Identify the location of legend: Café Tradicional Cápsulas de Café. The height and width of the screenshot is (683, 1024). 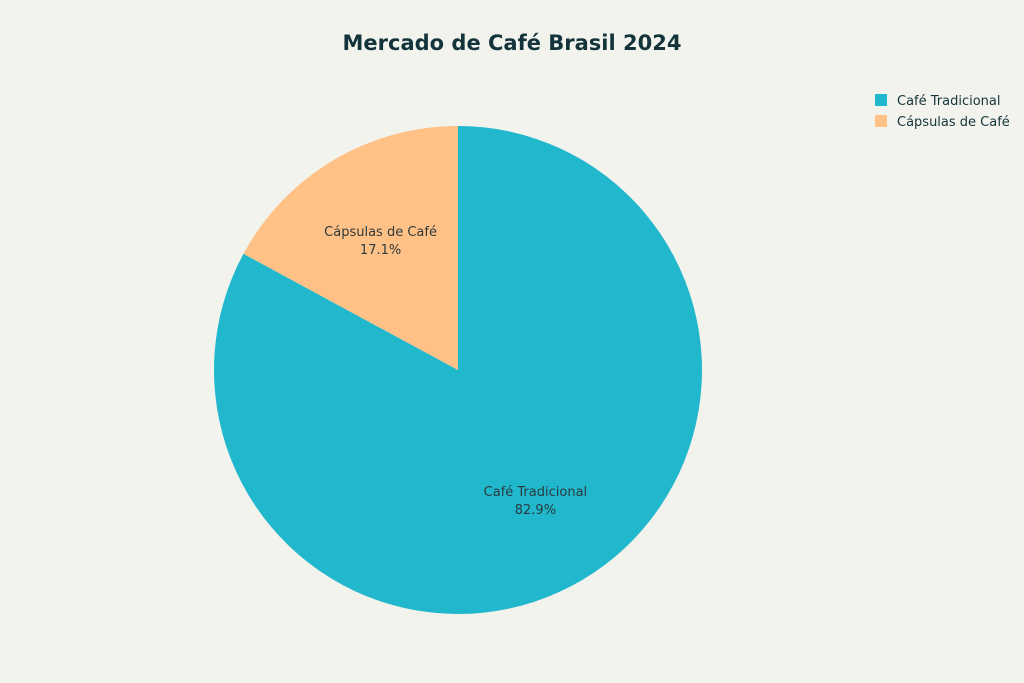
(942, 112).